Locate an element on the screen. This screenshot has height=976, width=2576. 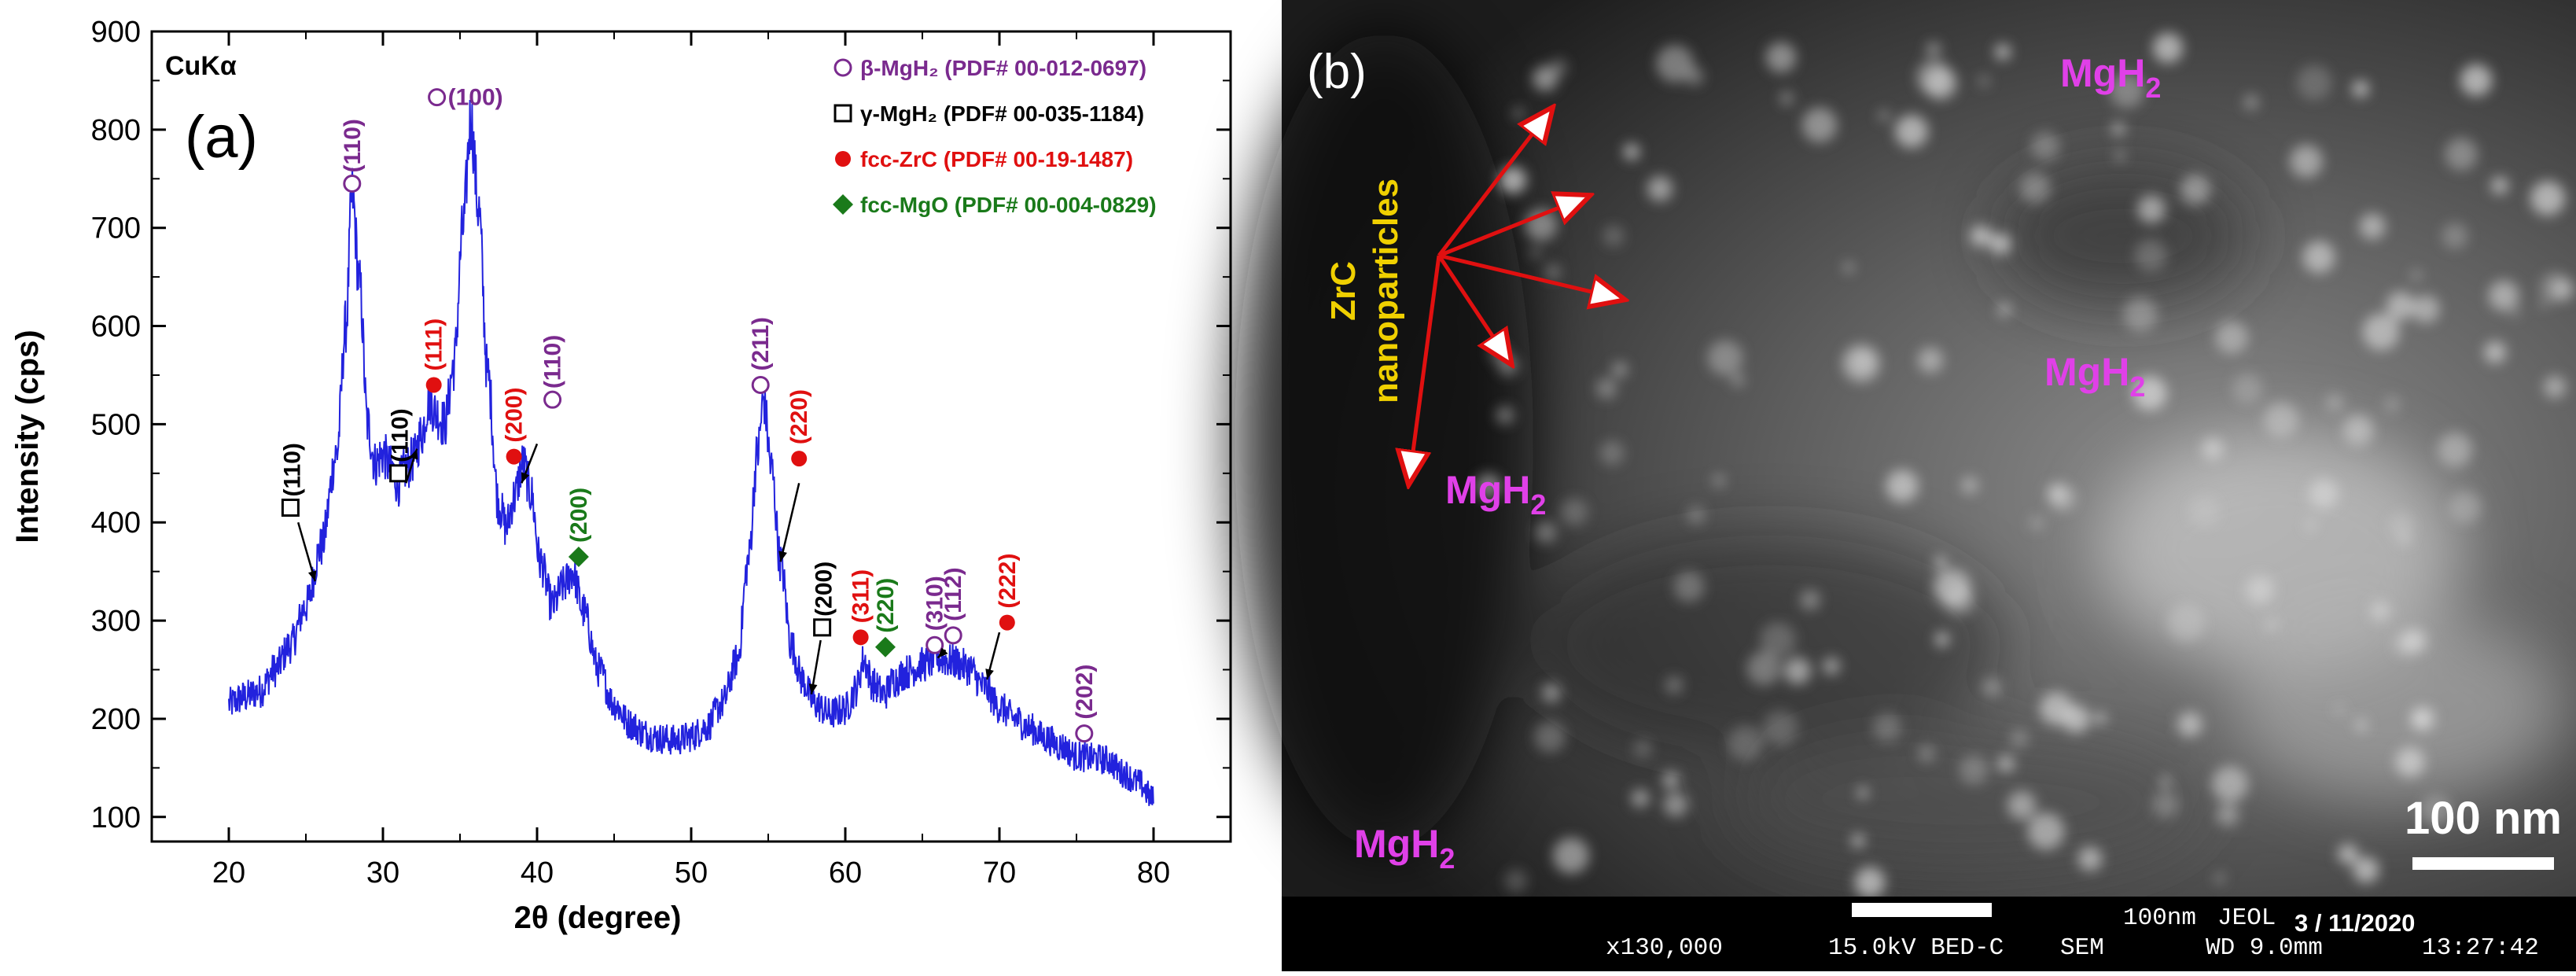
info-wd: WD 9.0mm is located at coordinates (2264, 948).